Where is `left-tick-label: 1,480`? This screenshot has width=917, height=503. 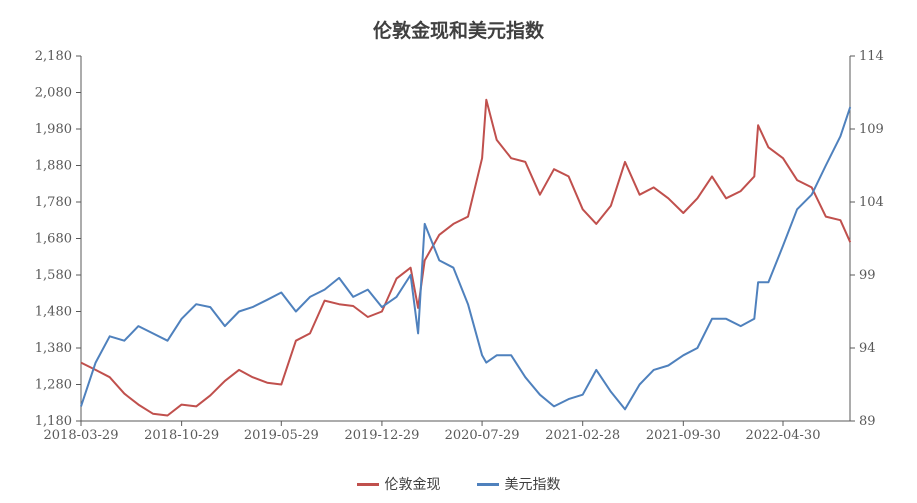
left-tick-label: 1,480 is located at coordinates (53, 312).